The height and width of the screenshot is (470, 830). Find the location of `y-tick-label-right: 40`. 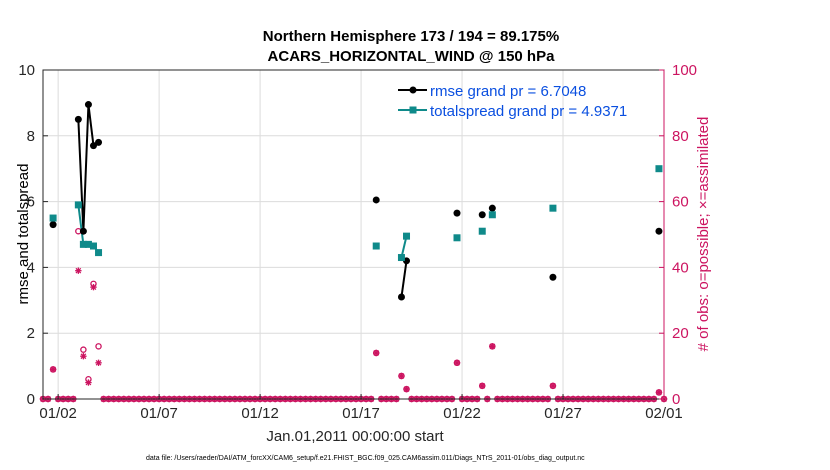

y-tick-label-right: 40 is located at coordinates (680, 267).